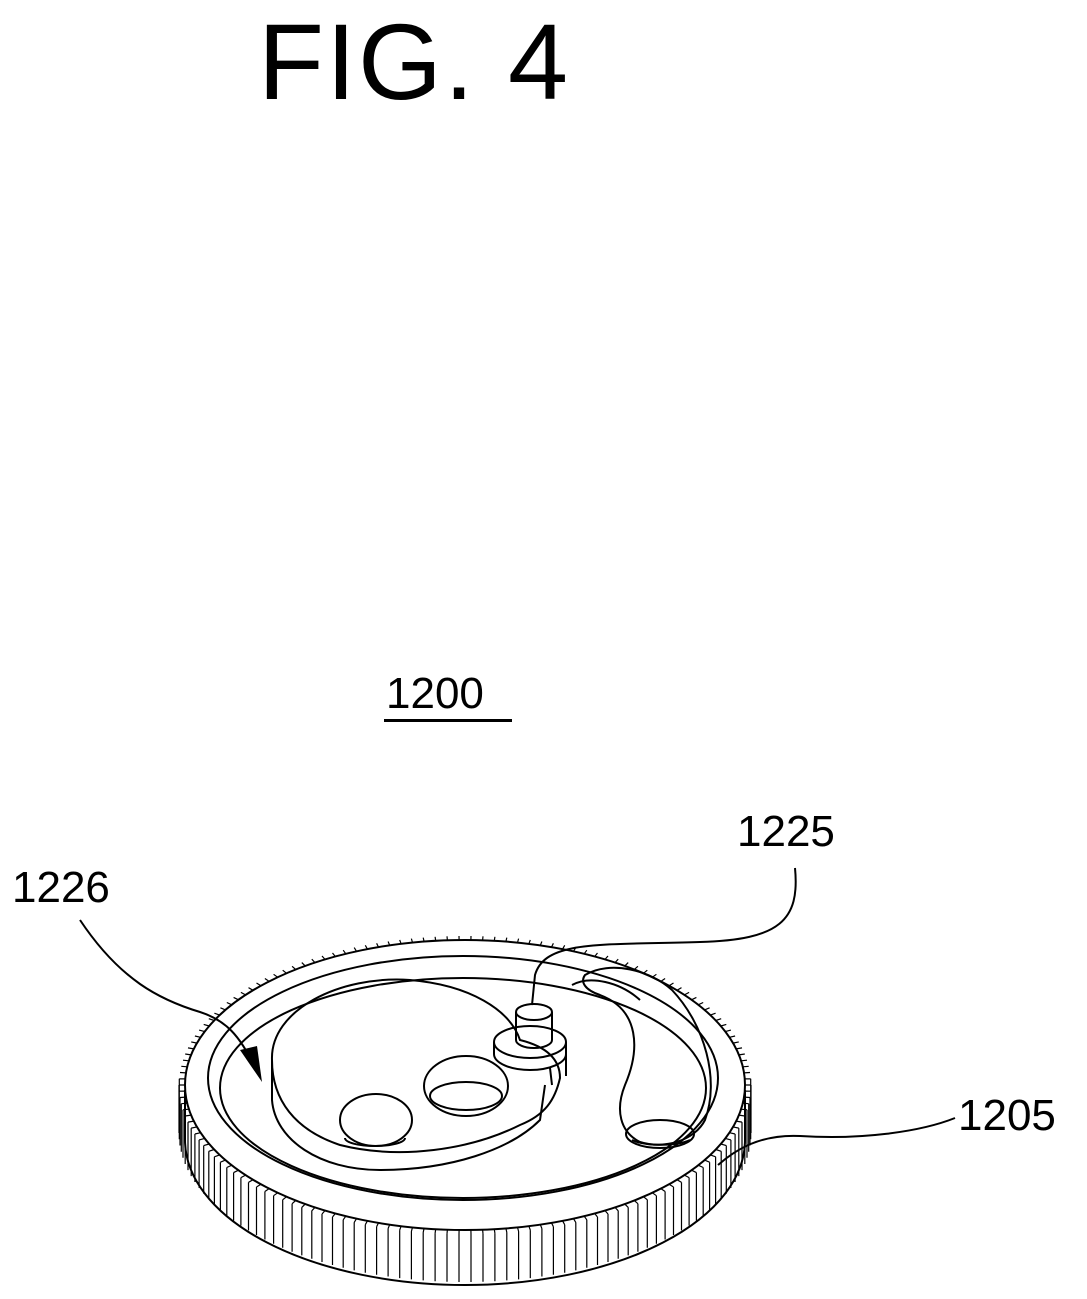 The image size is (1087, 1299). Describe the element at coordinates (530, 1056) in the screenshot. I see `pin-base-side` at that location.